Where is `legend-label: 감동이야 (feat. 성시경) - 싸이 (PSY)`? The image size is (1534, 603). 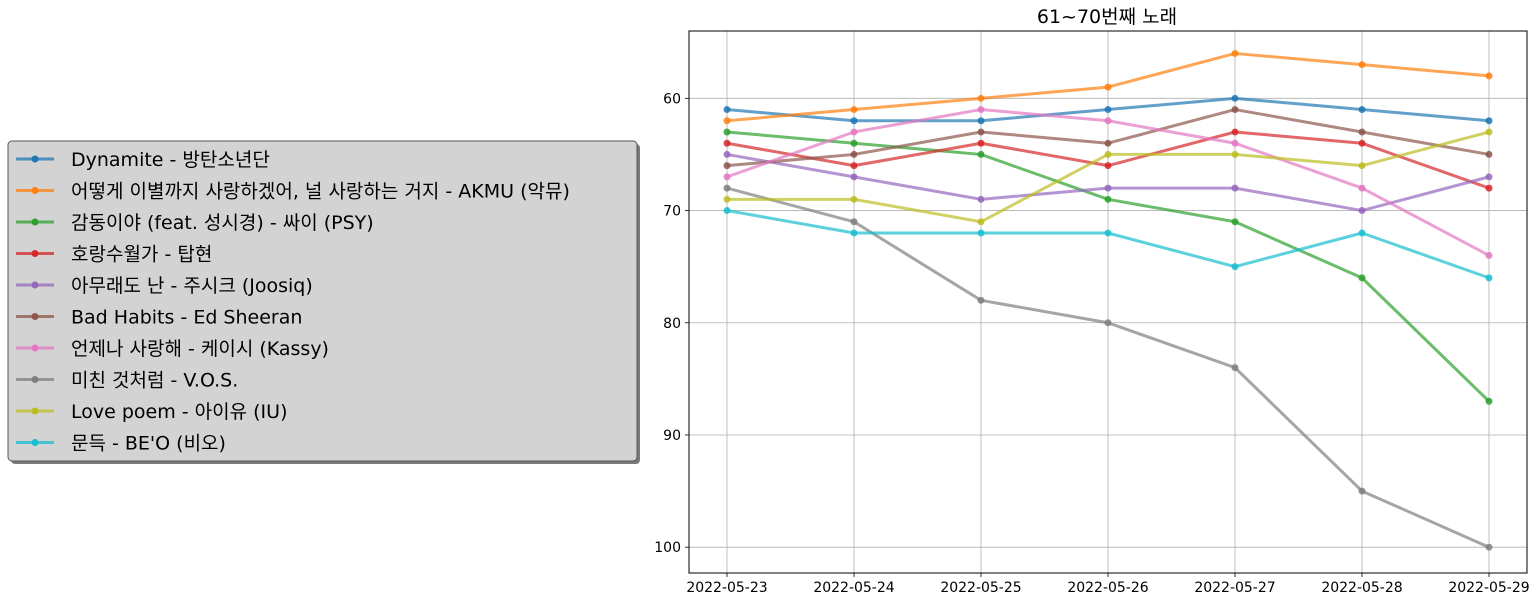
legend-label: 감동이야 (feat. 성시경) - 싸이 (PSY) is located at coordinates (222, 223).